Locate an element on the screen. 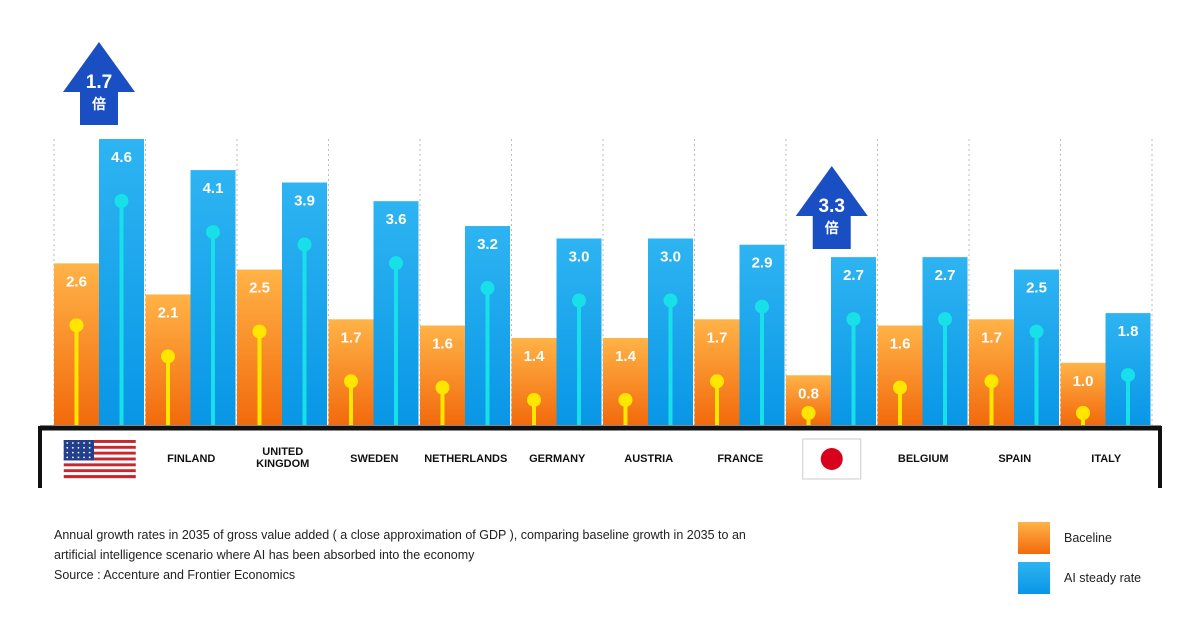  ai-steady-rate-value-label: 2.7 is located at coordinates (945, 275).